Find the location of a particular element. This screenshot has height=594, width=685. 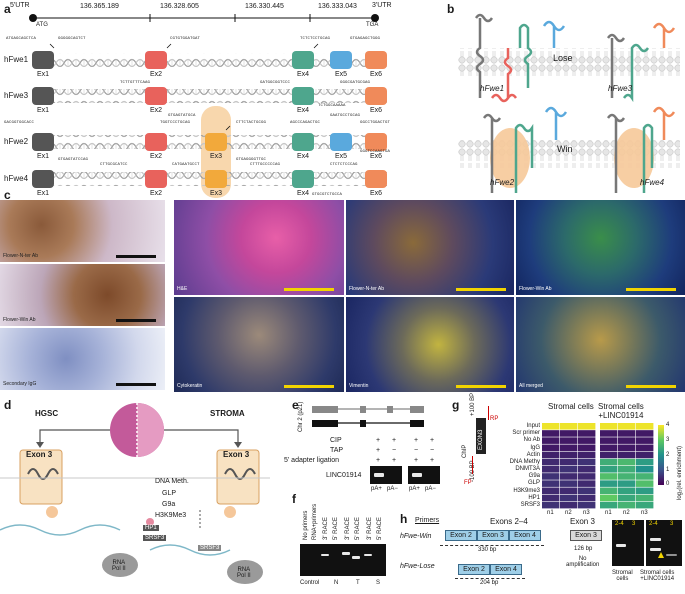

genomic-scale is located at coordinates (204, 18).